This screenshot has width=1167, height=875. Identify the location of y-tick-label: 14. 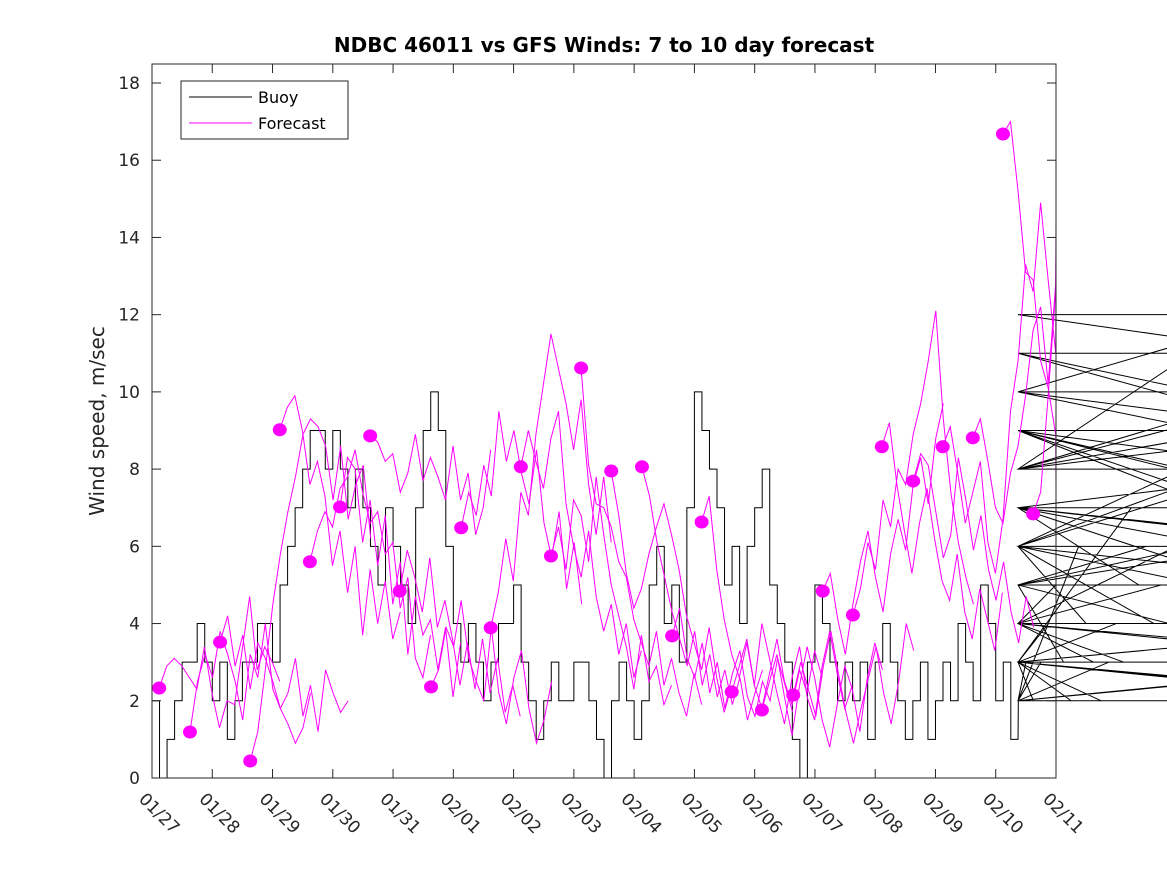
(129, 238).